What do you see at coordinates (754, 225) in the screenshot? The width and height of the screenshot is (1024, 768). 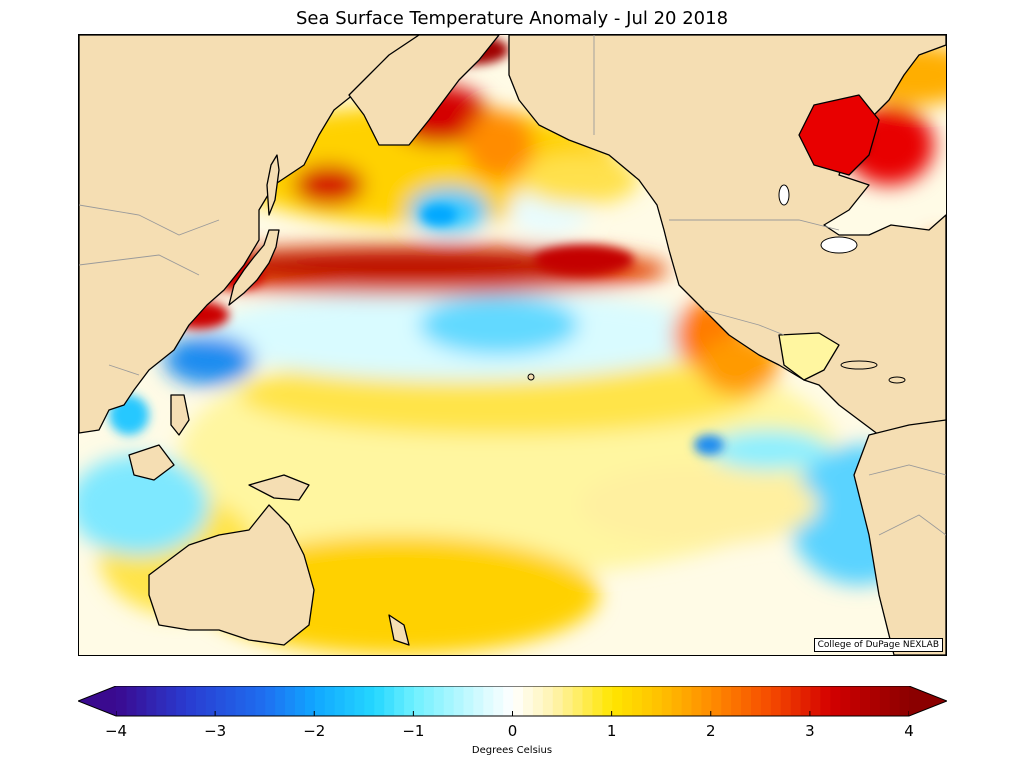 I see `canada-us-border` at bounding box center [754, 225].